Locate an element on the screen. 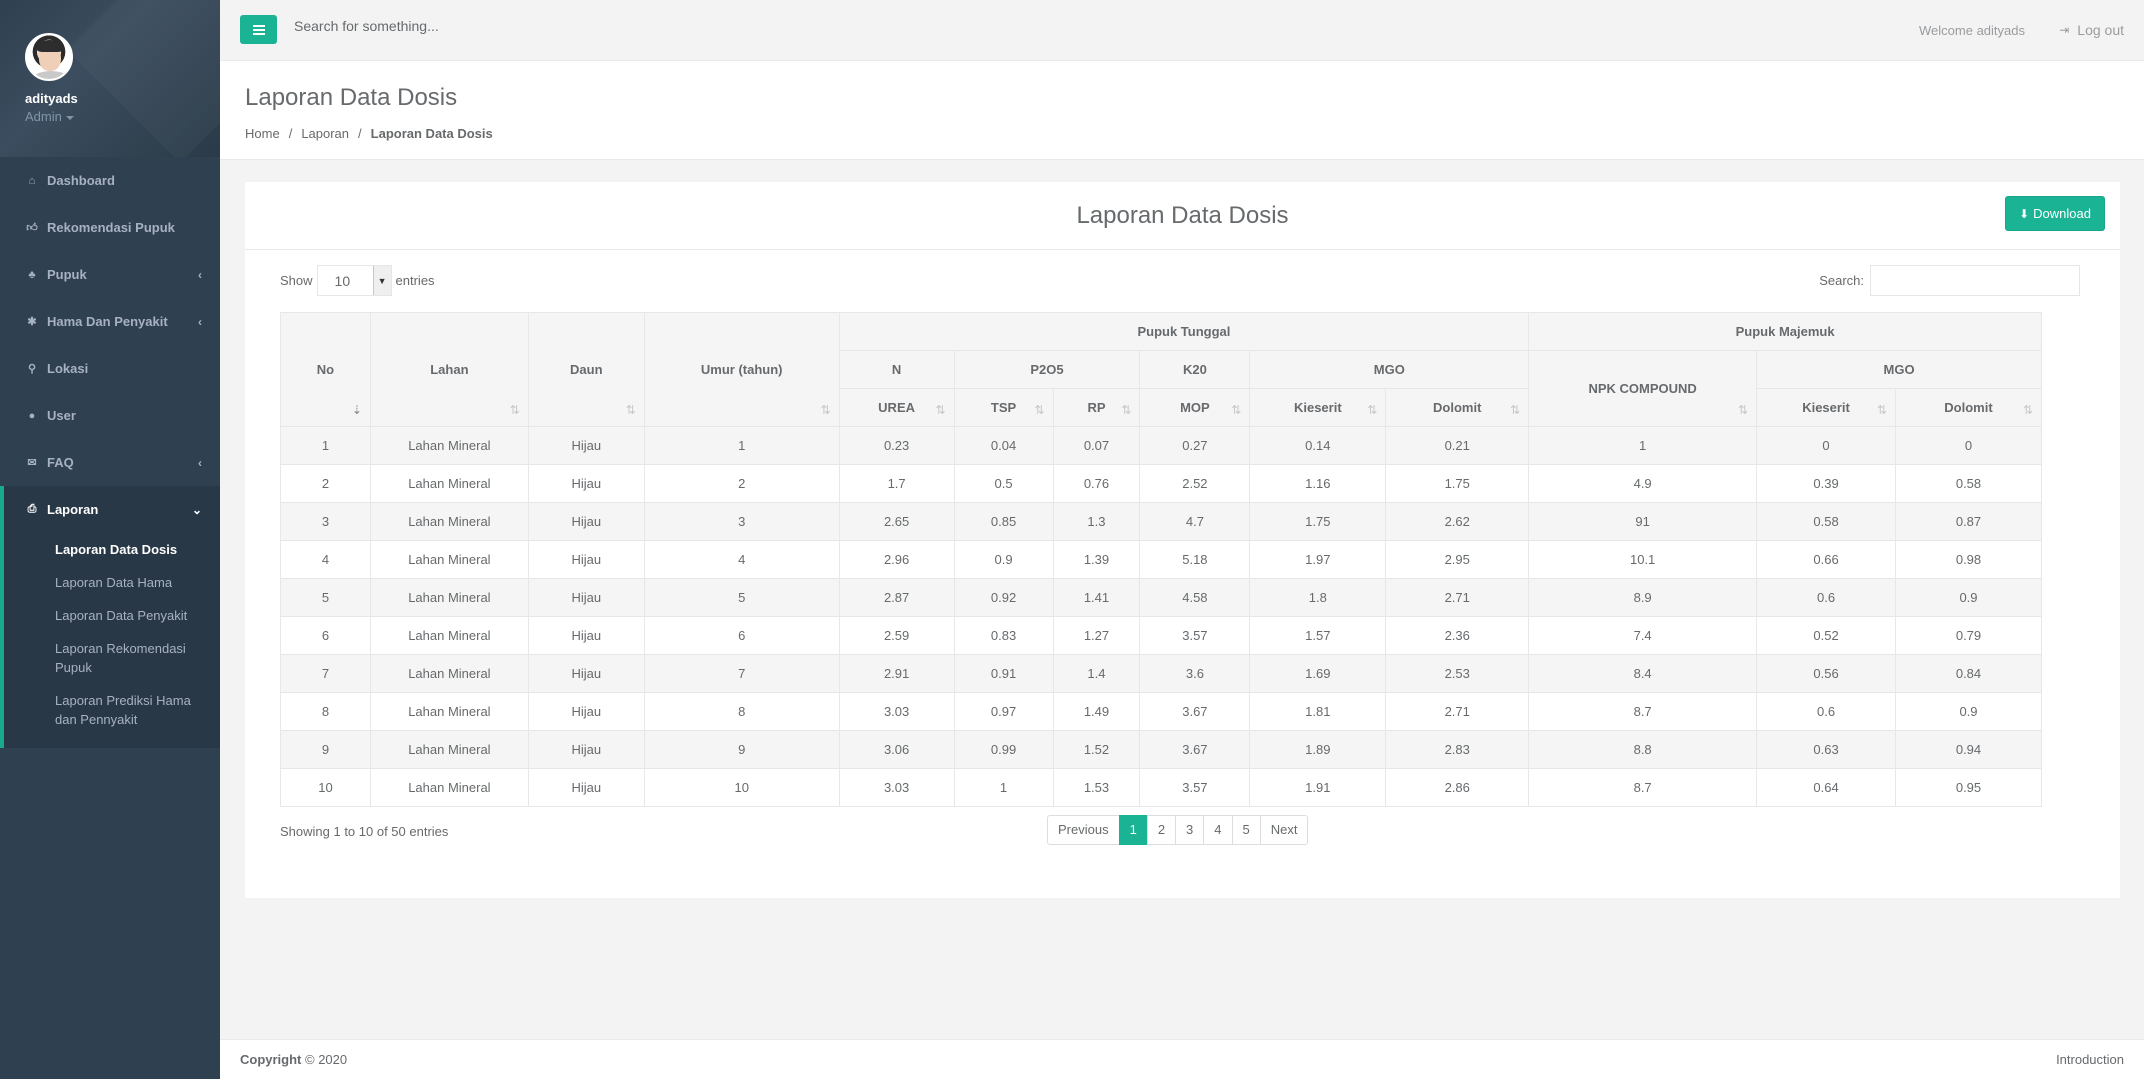 The image size is (2144, 1079). sidebar-item-rekomendasi-pupuk: 👍︎ Rekomendasi Pupuk is located at coordinates (110, 227).